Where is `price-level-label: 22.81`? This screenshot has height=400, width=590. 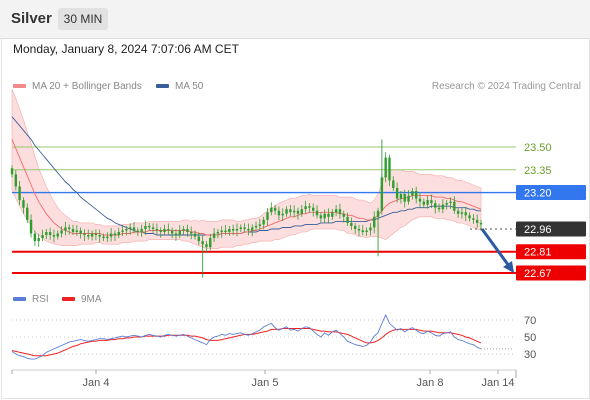
price-level-label: 22.81 is located at coordinates (538, 253).